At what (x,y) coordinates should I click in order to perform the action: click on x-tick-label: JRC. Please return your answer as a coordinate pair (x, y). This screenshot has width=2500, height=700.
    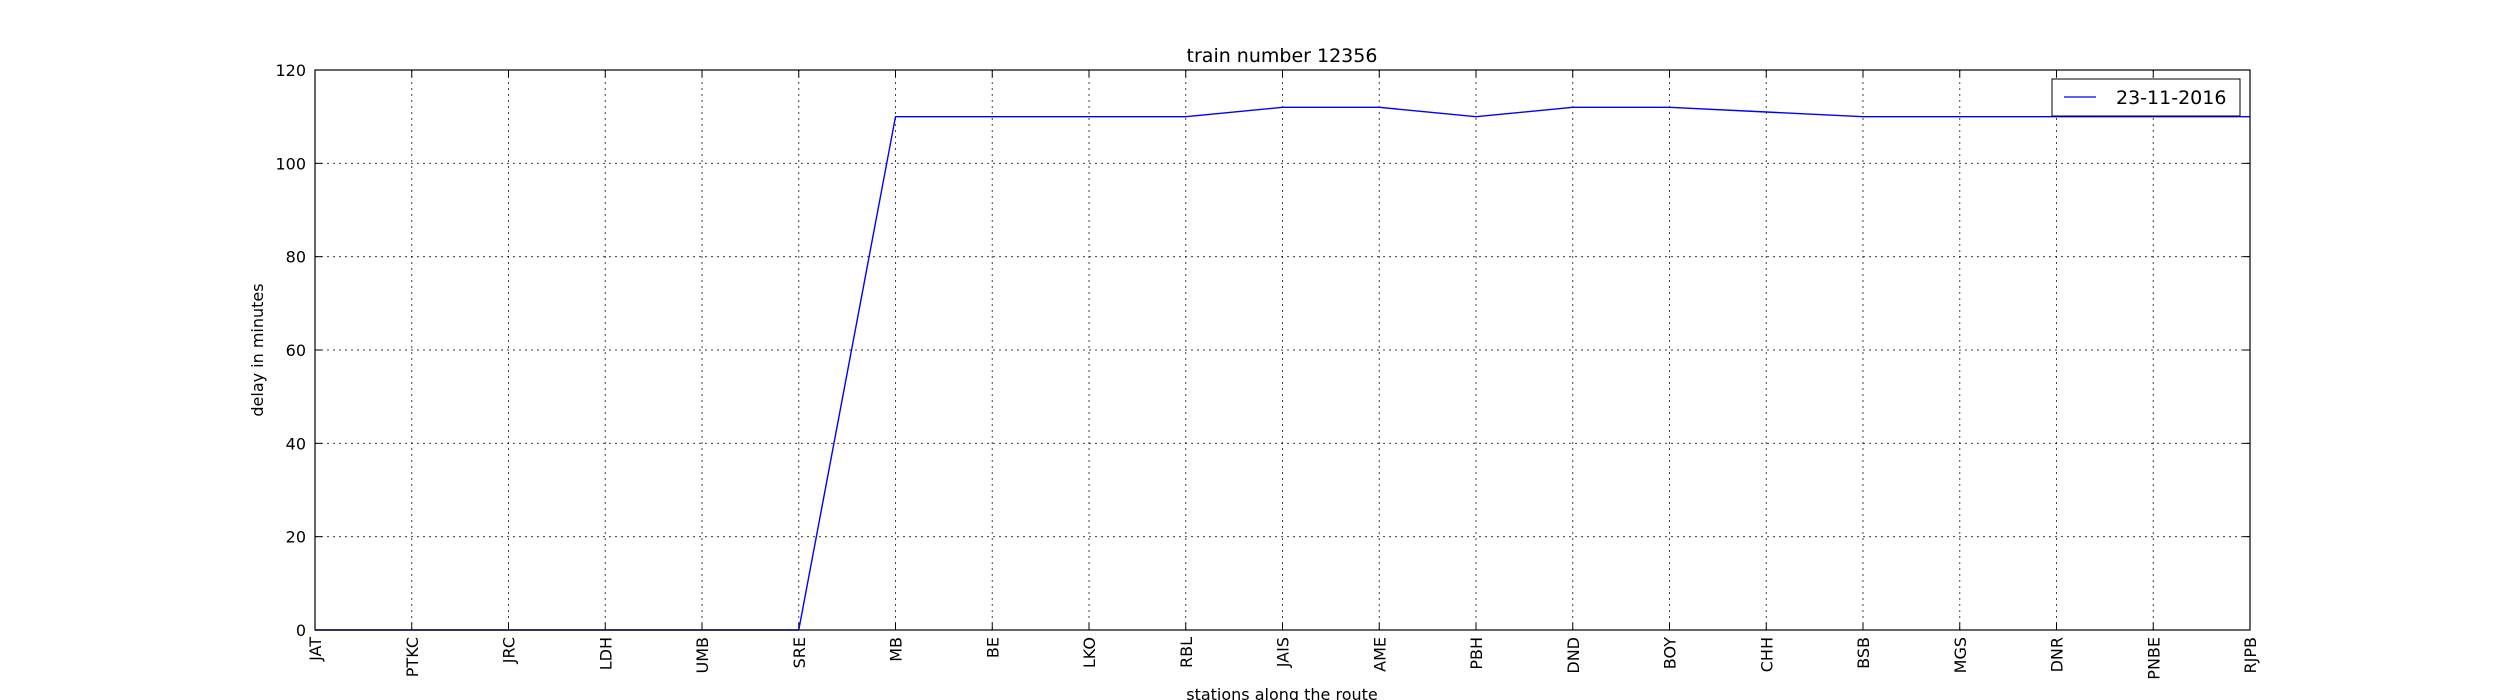
    Looking at the image, I should click on (509, 650).